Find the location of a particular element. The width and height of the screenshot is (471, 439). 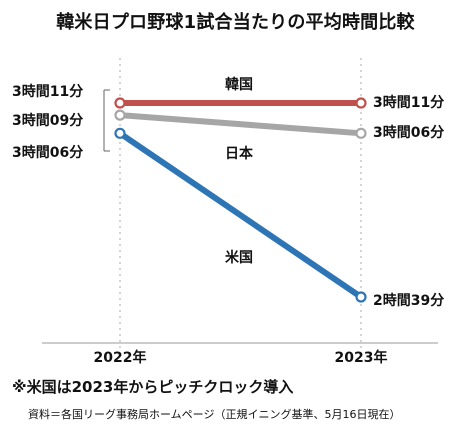

right-value-label-1: 3時間06分 is located at coordinates (408, 132).